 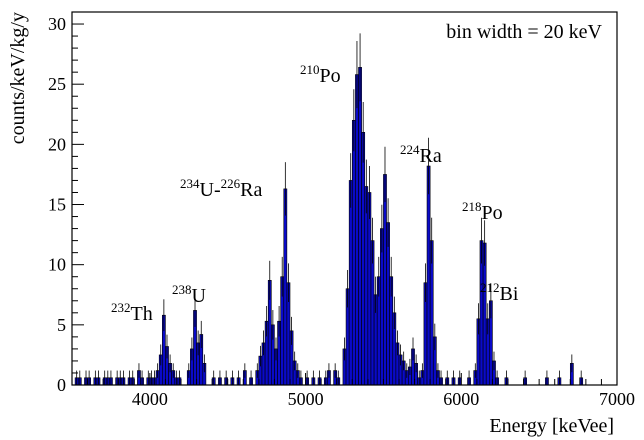 I want to click on annotation-text: Th, so click(x=142, y=314).